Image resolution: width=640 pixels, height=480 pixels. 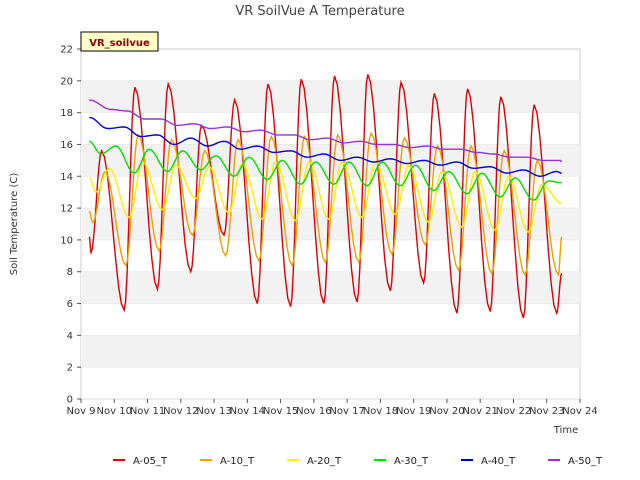 What do you see at coordinates (66, 81) in the screenshot?
I see `y-tick-label: 20` at bounding box center [66, 81].